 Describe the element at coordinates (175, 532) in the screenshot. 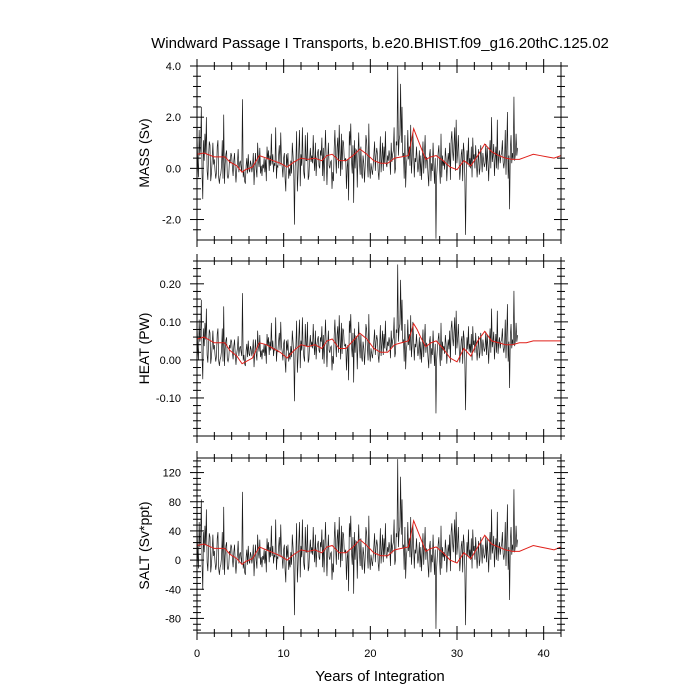

I see `y-tick-label: 40` at that location.